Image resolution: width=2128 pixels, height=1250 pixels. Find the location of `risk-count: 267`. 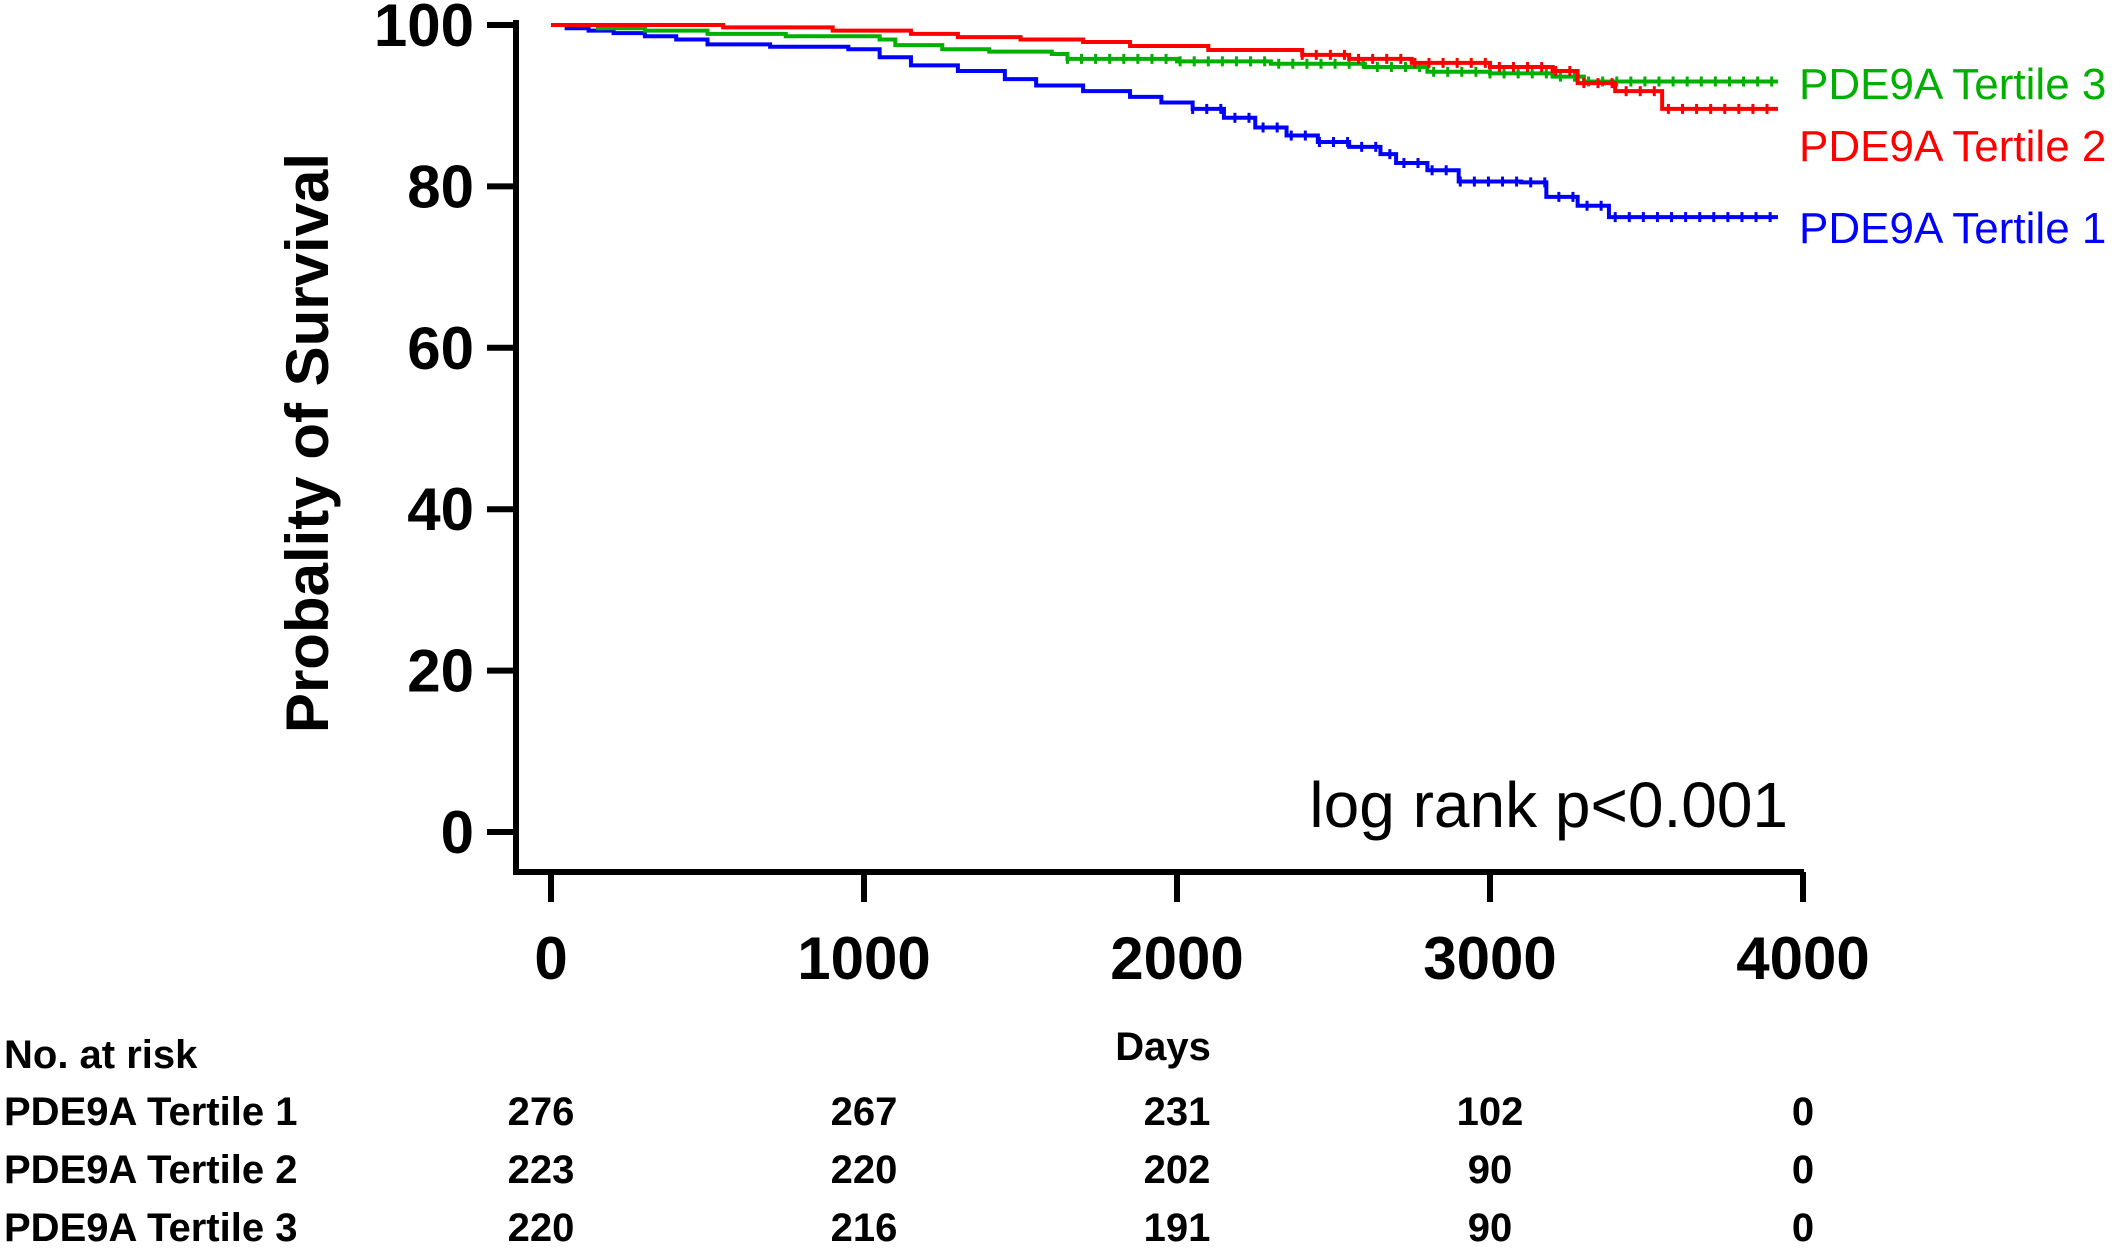

risk-count: 267 is located at coordinates (864, 1112).